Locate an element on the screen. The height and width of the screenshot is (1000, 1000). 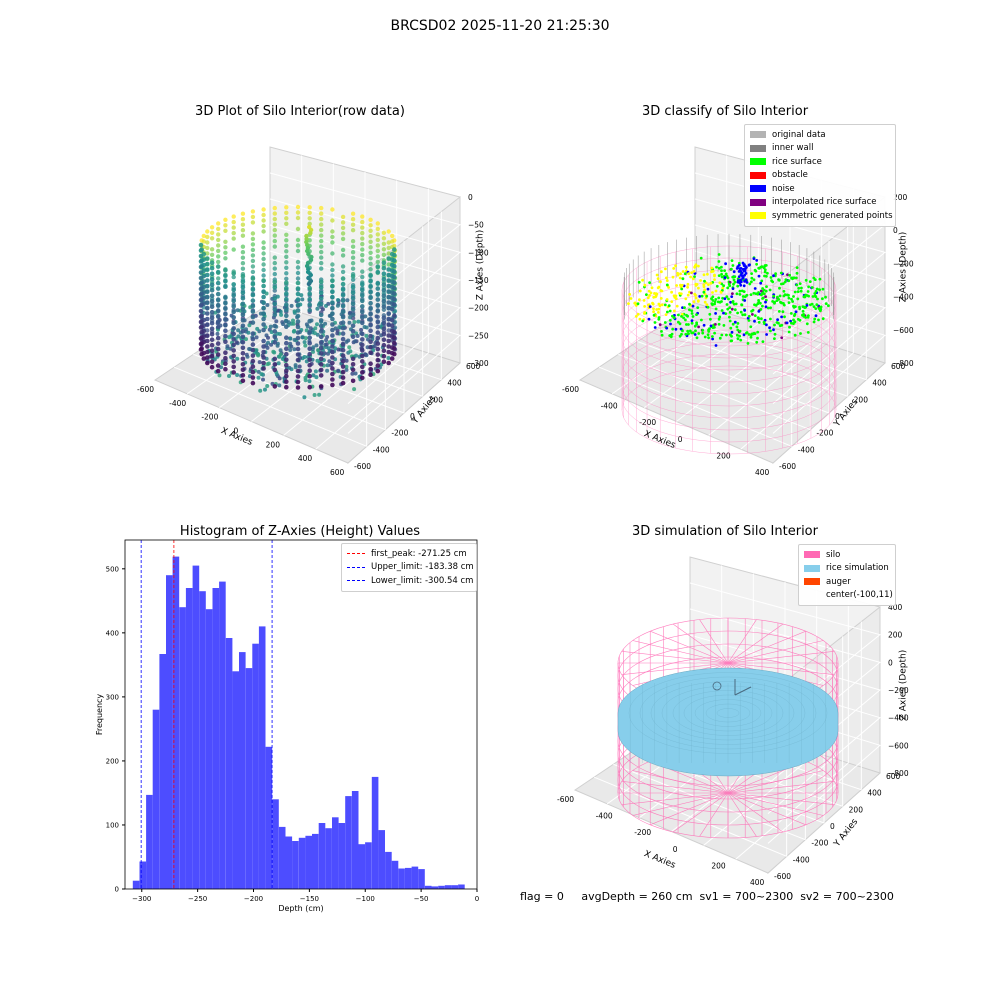
y-tick-label: 300 is located at coordinates (112, 697).